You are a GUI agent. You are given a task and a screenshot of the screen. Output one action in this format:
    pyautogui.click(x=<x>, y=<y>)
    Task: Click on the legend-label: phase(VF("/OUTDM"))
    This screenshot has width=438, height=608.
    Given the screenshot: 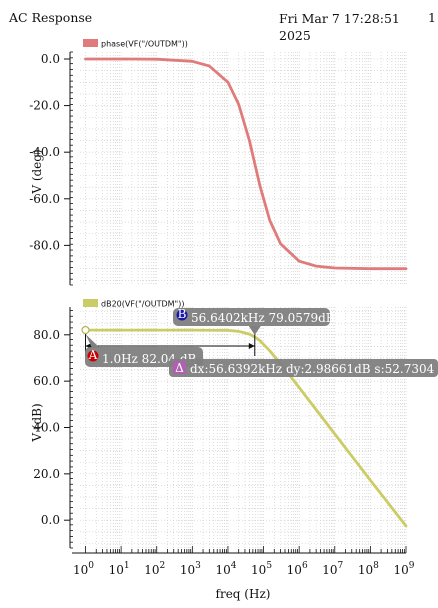 What is the action you would take?
    pyautogui.click(x=144, y=44)
    